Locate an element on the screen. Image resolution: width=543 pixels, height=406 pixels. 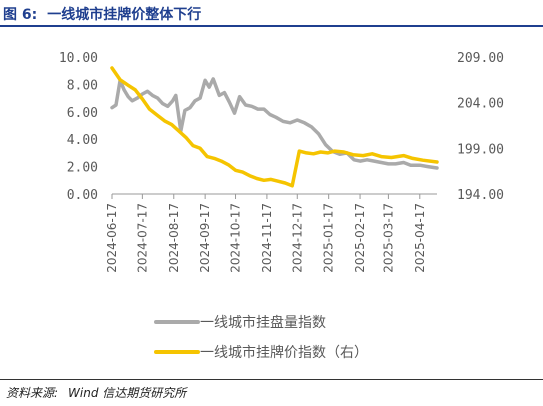
x-tick-label: 2025-01-17 is located at coordinates (329, 238).